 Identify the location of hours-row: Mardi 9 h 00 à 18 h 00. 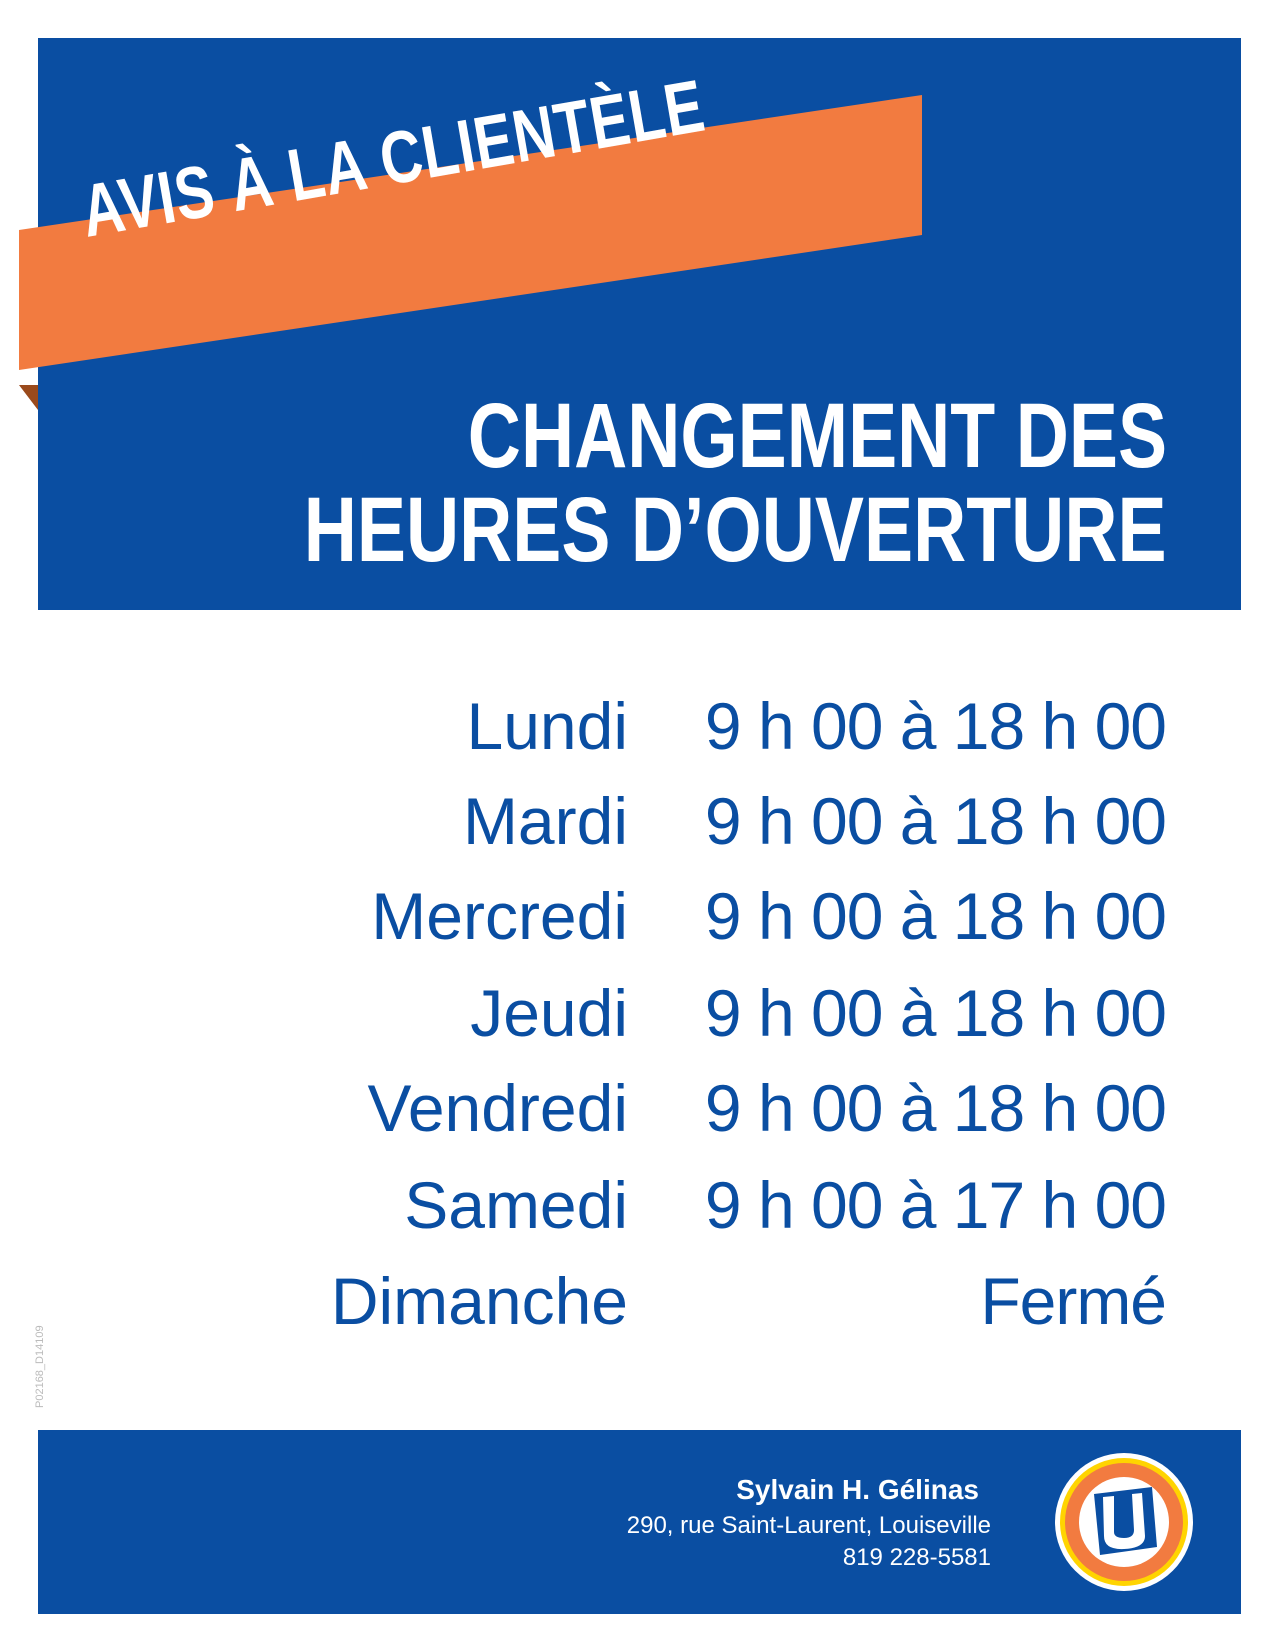
(637, 828).